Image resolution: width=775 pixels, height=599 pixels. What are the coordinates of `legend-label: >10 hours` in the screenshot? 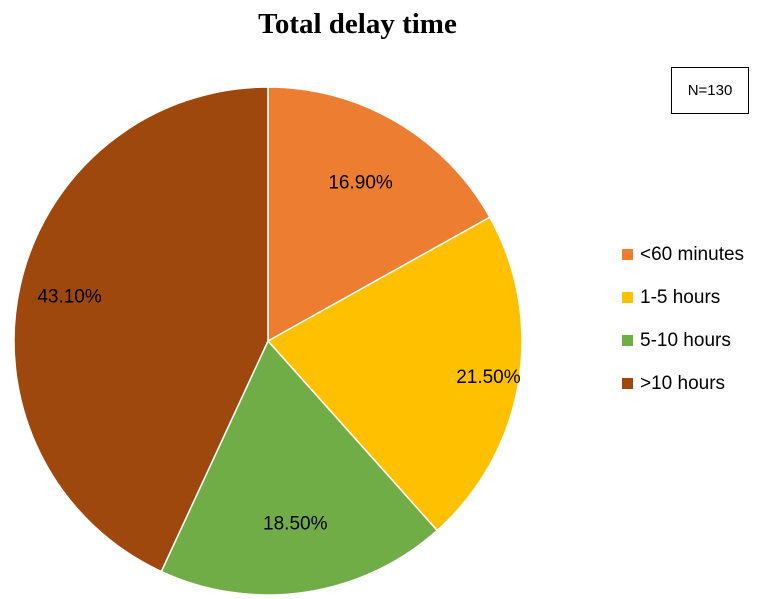 It's located at (683, 383).